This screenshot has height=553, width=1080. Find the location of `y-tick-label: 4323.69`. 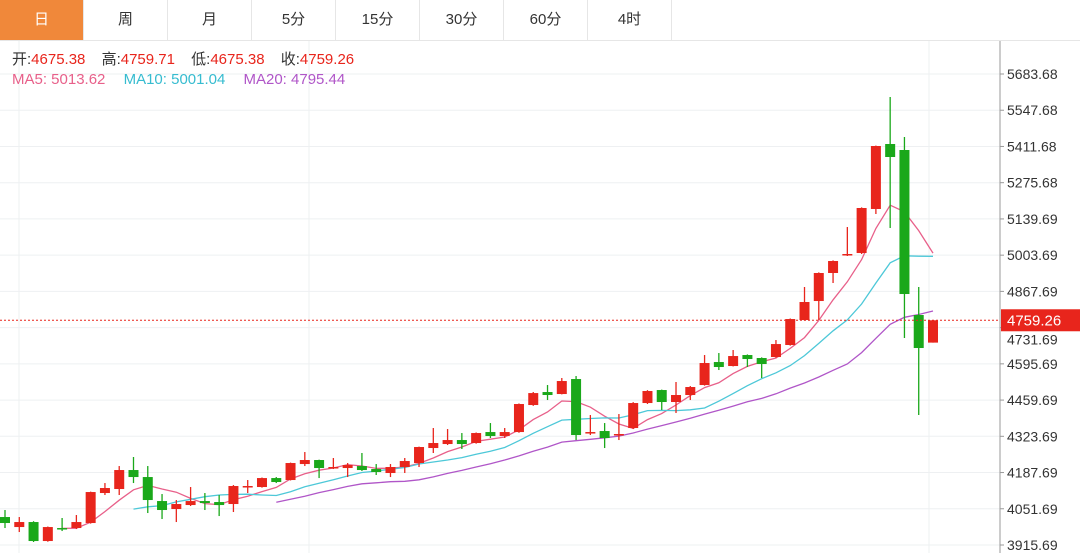

y-tick-label: 4323.69 is located at coordinates (1032, 436).